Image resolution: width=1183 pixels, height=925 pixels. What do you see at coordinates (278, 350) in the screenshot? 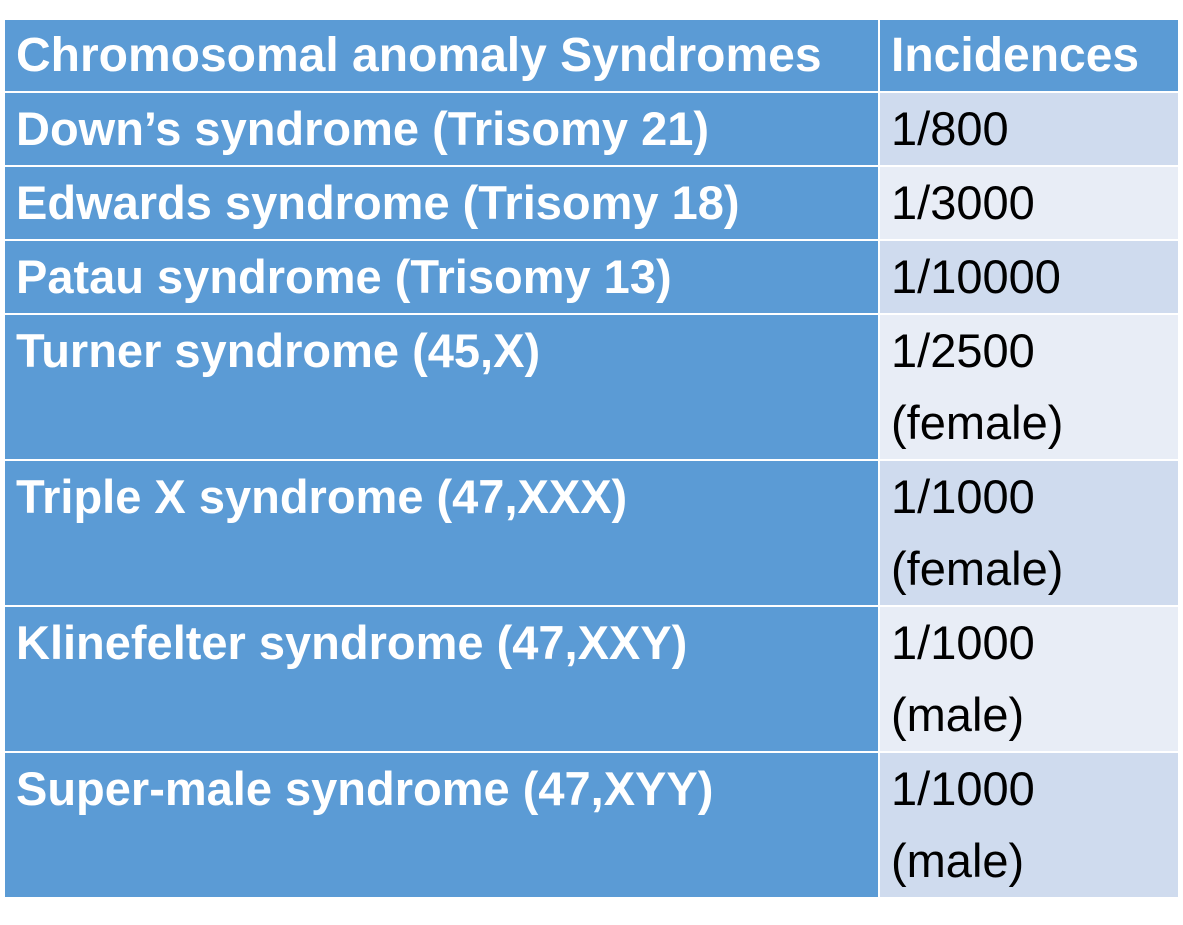
I see `syndrome-name: Turner syndrome (45,X)` at bounding box center [278, 350].